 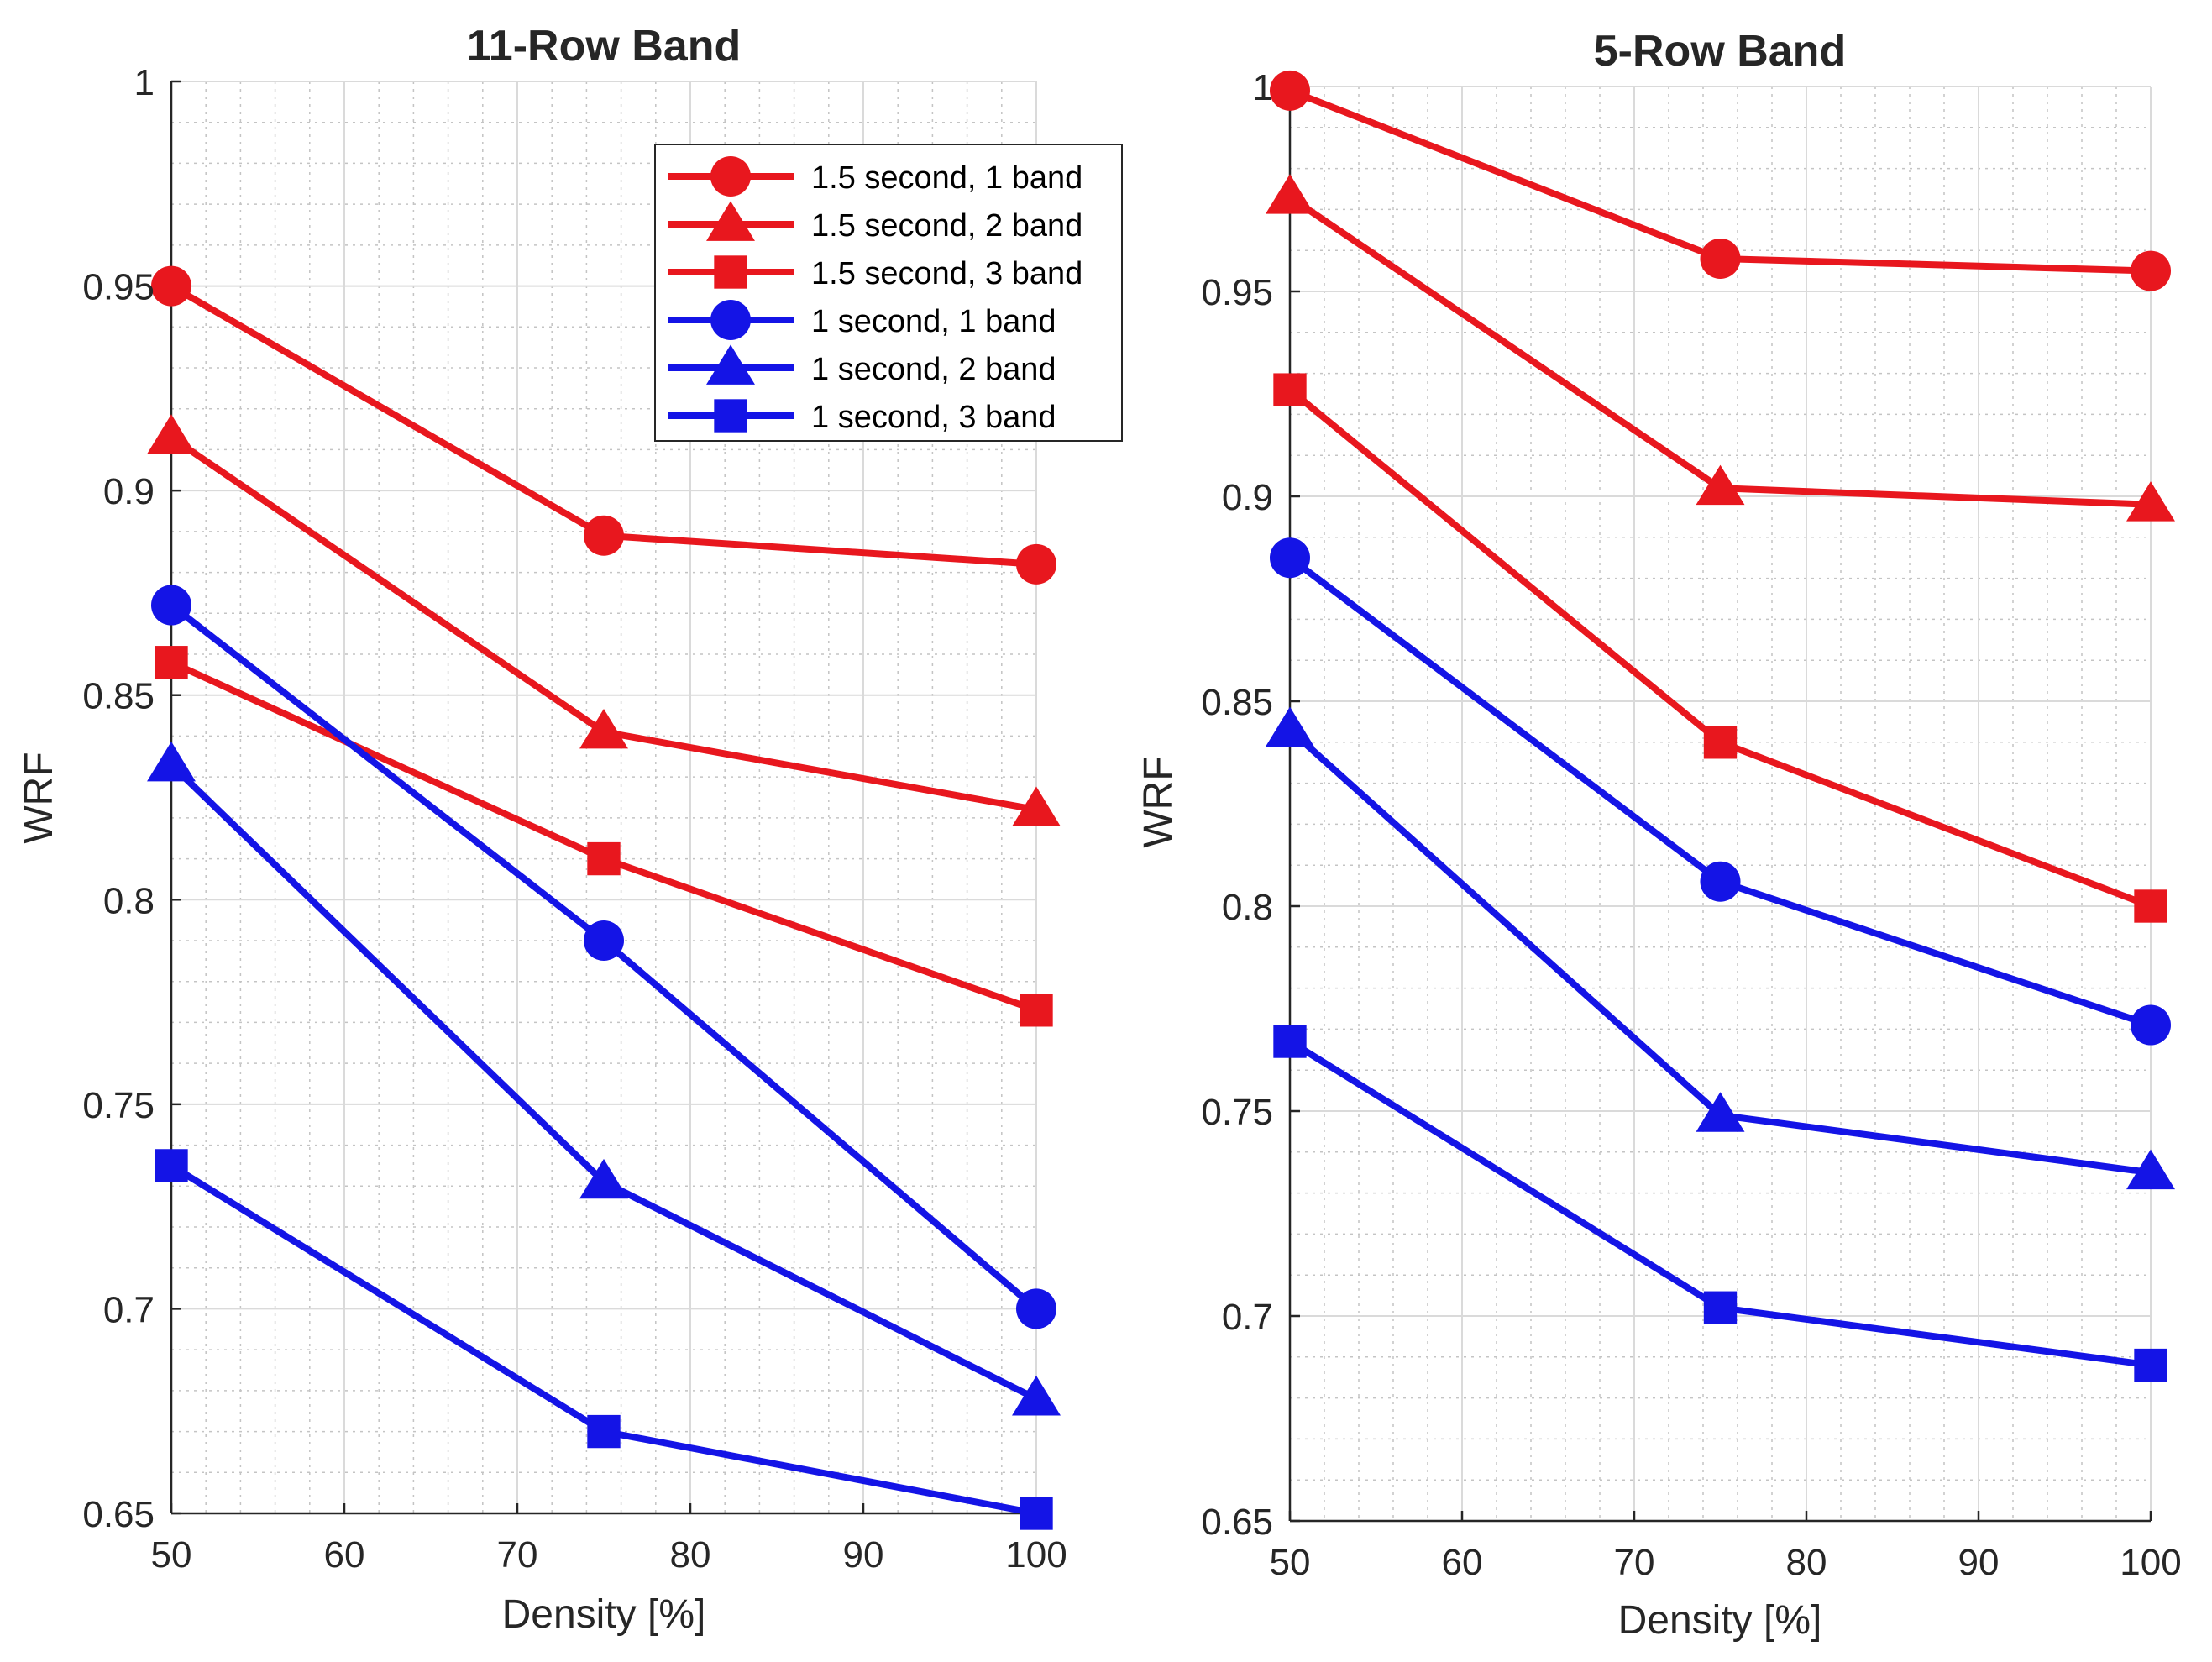 What do you see at coordinates (604, 46) in the screenshot?
I see `chart-title: 11-Row Band` at bounding box center [604, 46].